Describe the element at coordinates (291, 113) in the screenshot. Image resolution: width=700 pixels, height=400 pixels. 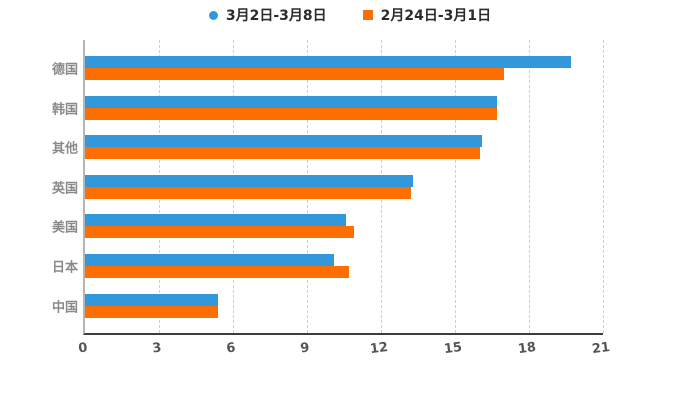
I see `bar-韩国-series1` at that location.